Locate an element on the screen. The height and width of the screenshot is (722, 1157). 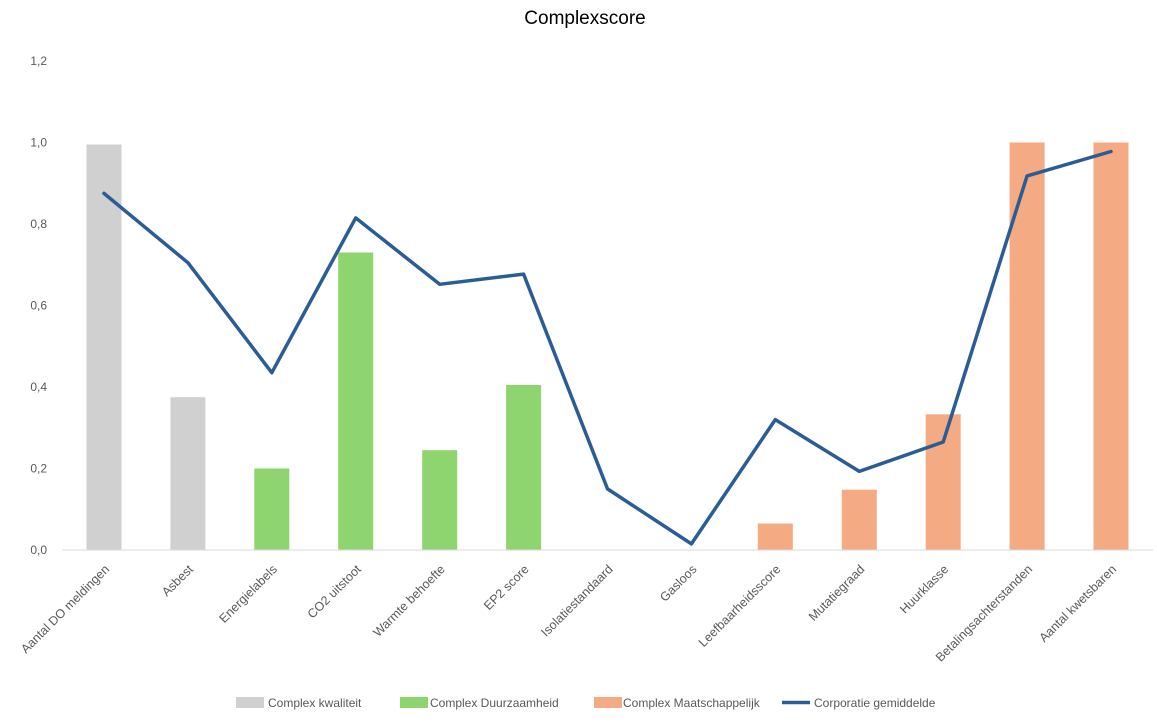
x-tick-label-10: Mutatiegraad is located at coordinates (837, 593).